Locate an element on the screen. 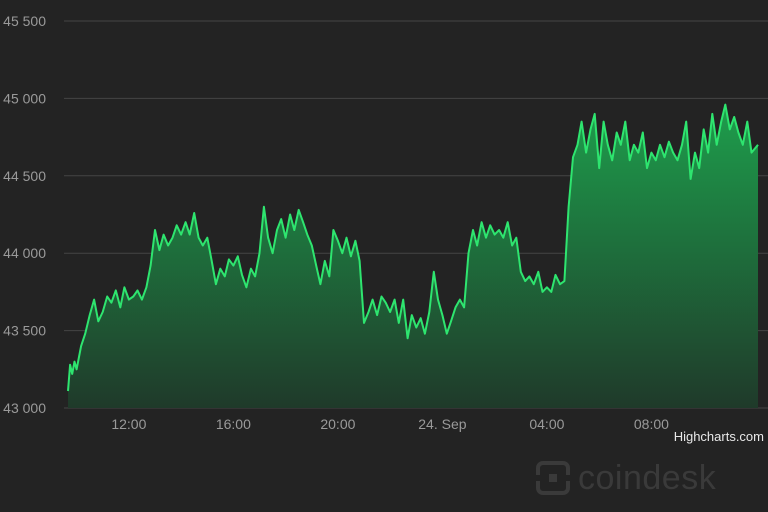 This screenshot has width=768, height=512. x-tick-label: 24. Sep is located at coordinates (442, 424).